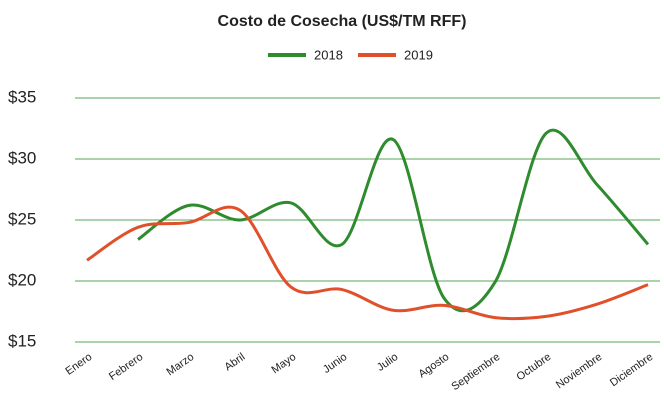 The height and width of the screenshot is (401, 664). I want to click on y-tick-label: $25, so click(22, 218).